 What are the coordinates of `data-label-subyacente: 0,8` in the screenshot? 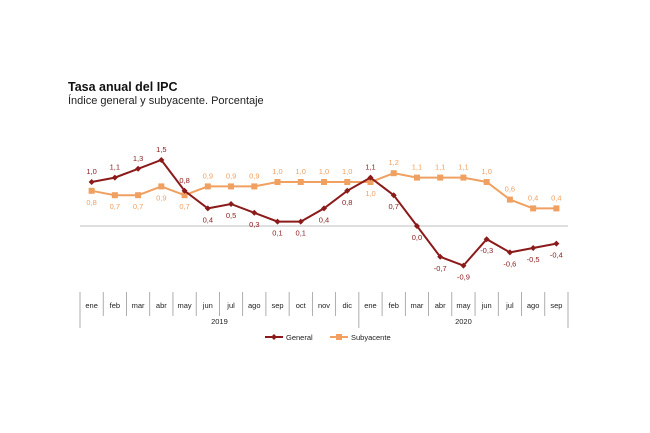 It's located at (91, 202).